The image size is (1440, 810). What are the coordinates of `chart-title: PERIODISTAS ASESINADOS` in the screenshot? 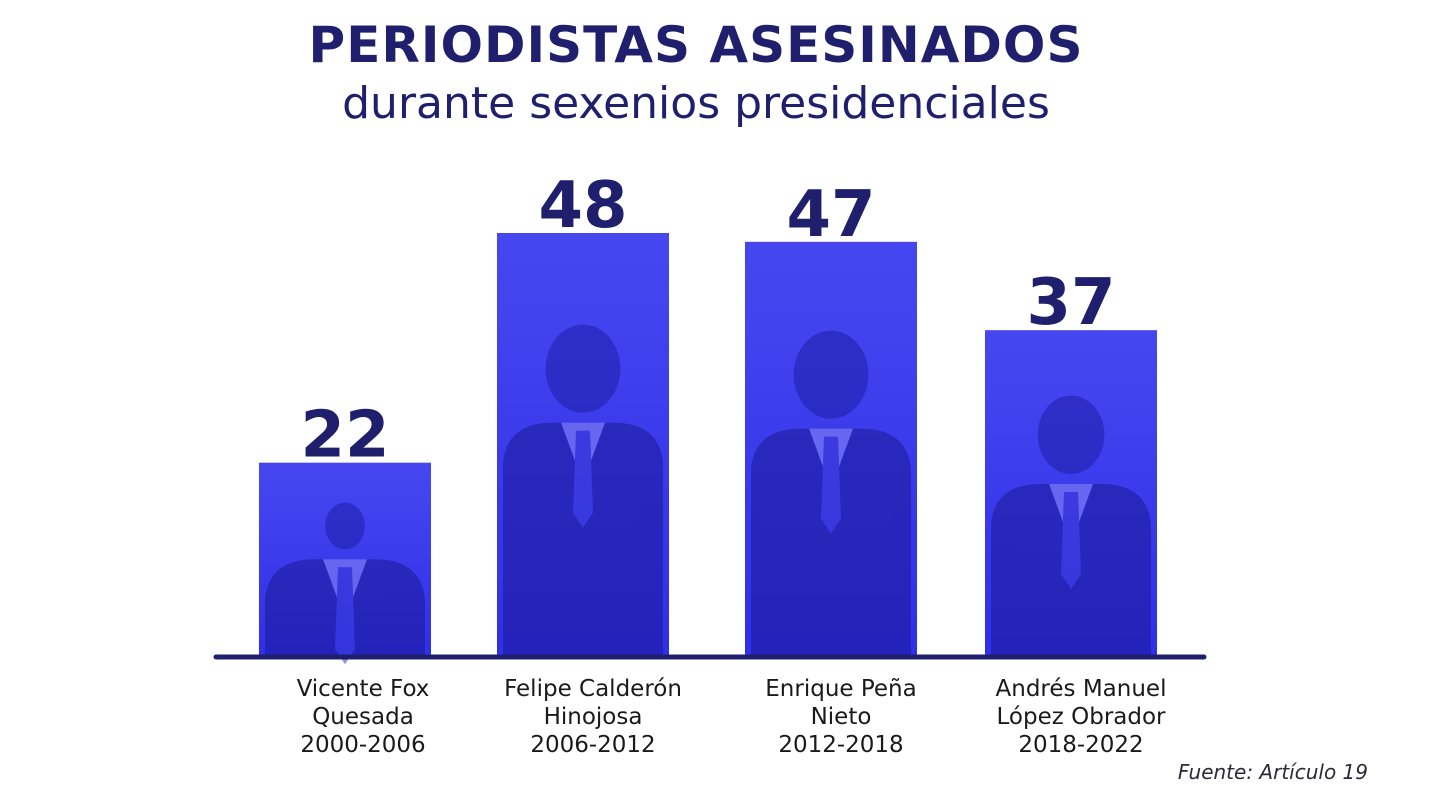 It's located at (696, 45).